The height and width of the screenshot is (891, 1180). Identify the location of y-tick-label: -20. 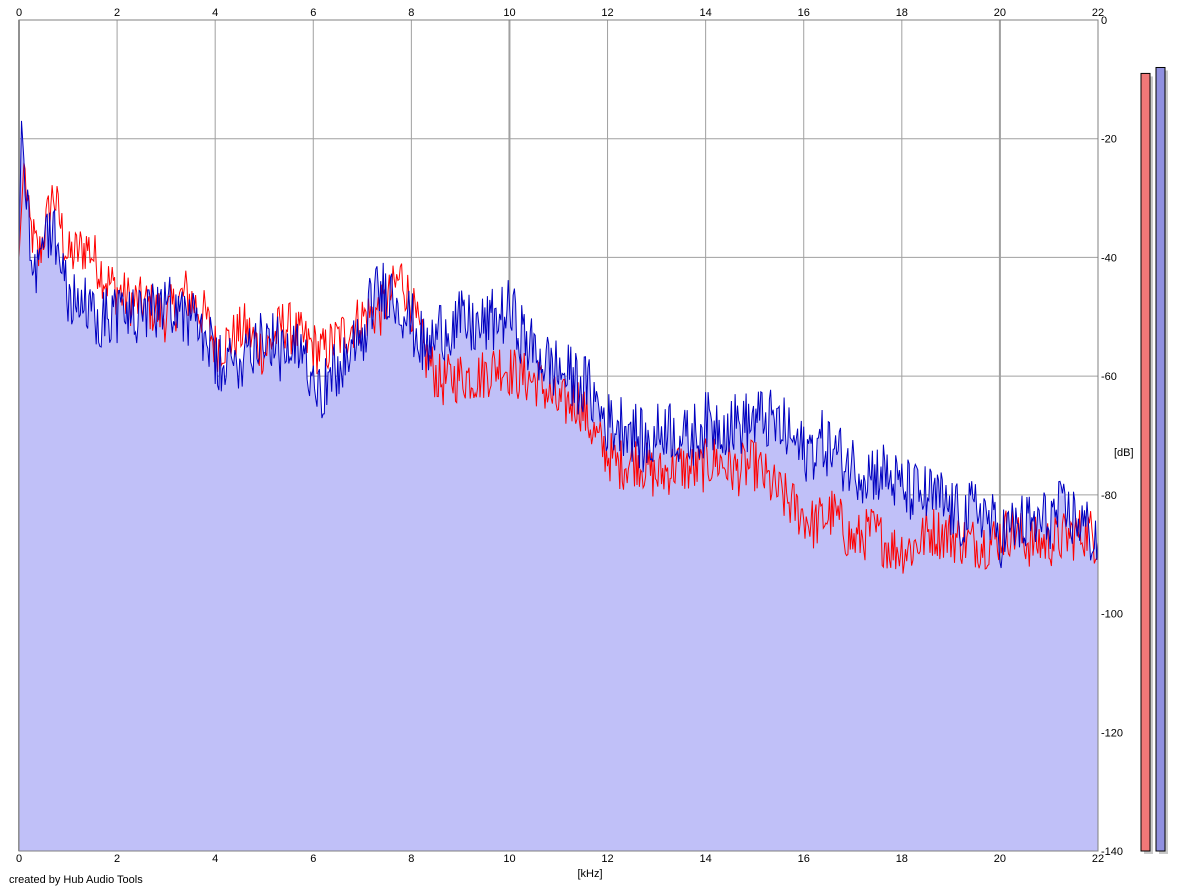
(1109, 140).